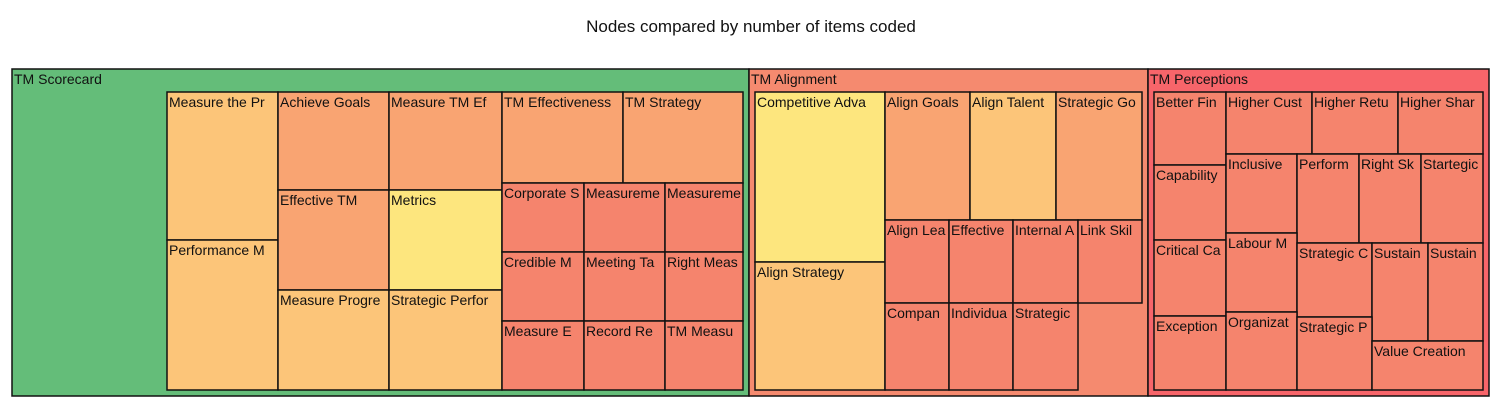  What do you see at coordinates (538, 262) in the screenshot?
I see `tile-label-credible-m: Credible M` at bounding box center [538, 262].